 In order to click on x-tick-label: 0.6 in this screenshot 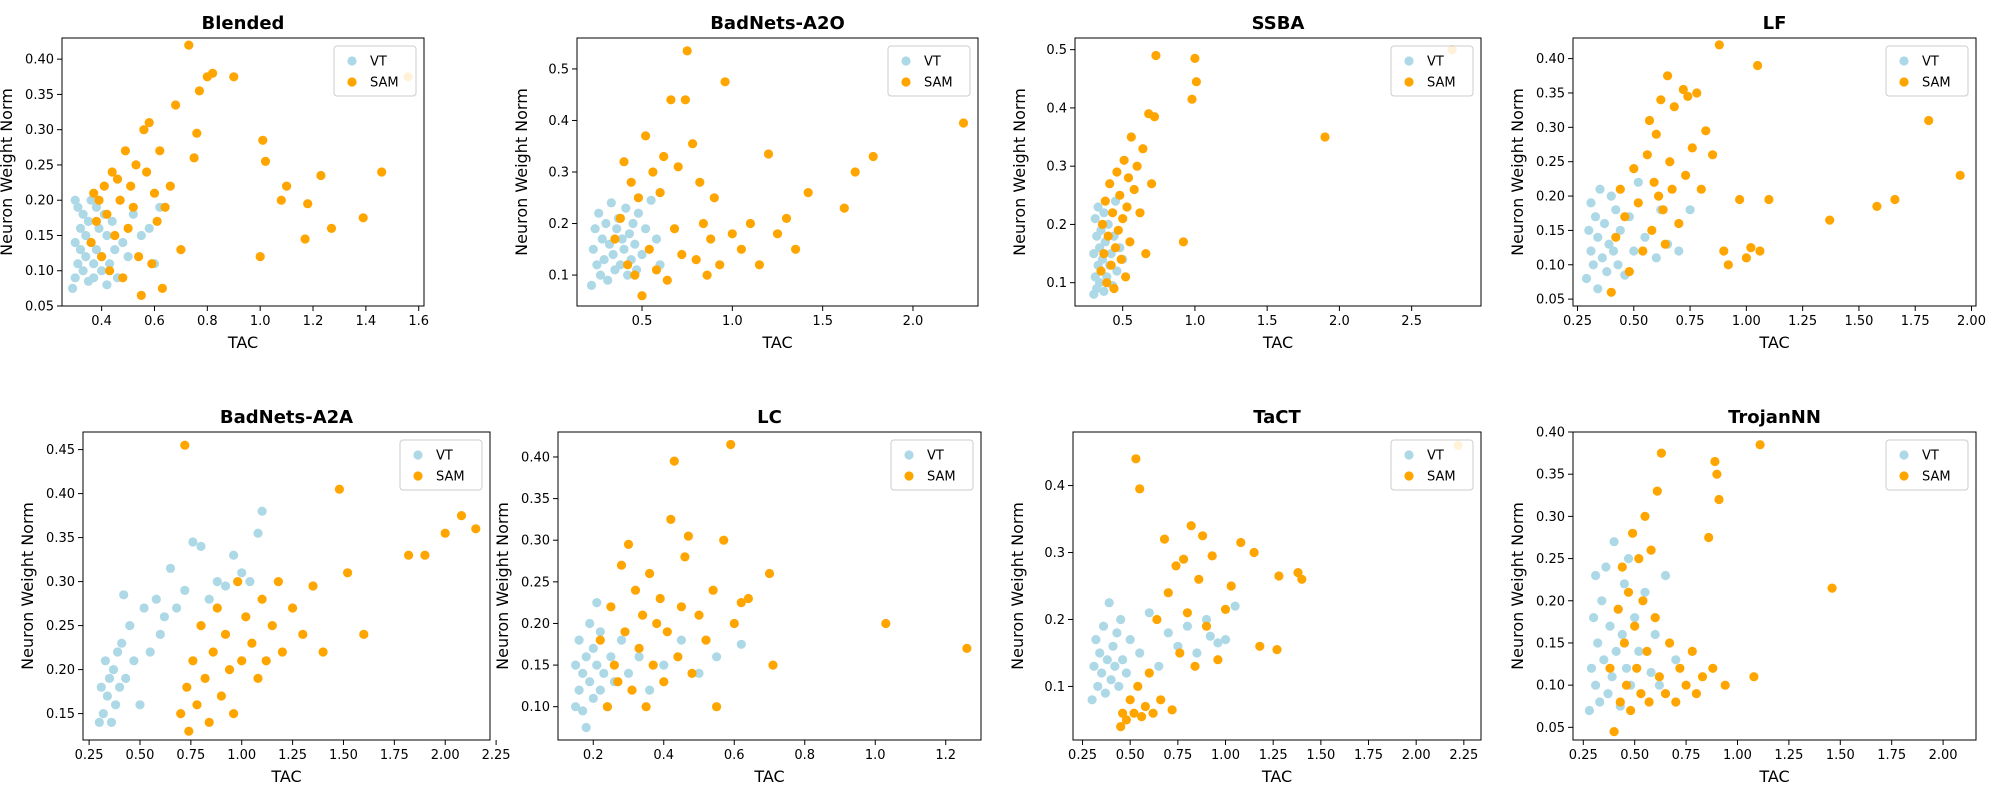, I will do `click(734, 755)`.